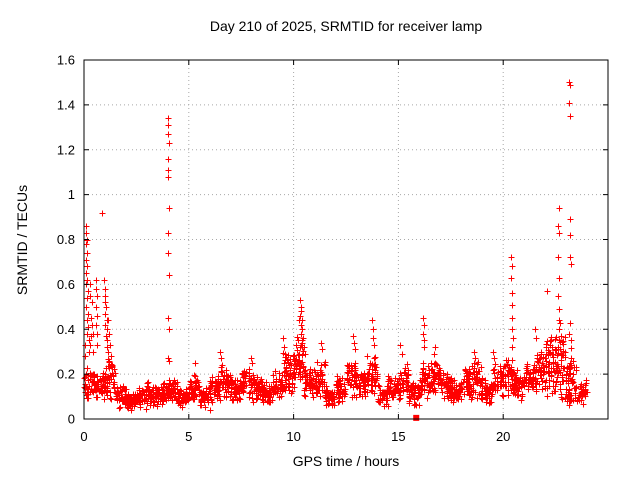 Image resolution: width=640 pixels, height=480 pixels. I want to click on x-tick-label: 0, so click(83, 436).